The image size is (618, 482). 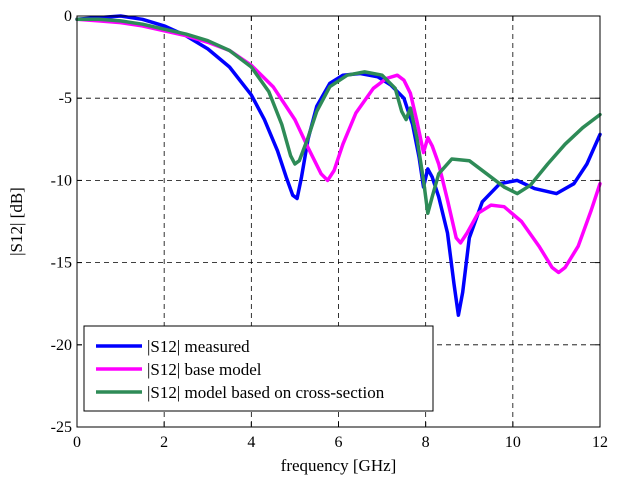 I want to click on legend-box, so click(x=258, y=368).